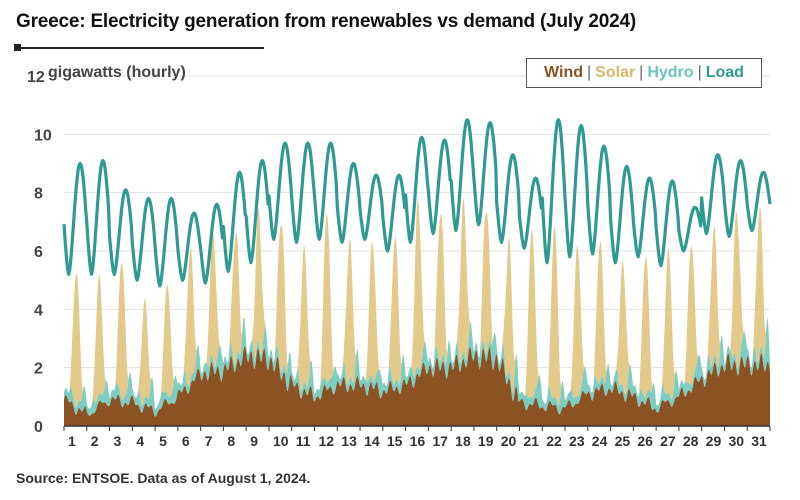 This screenshot has height=500, width=800. What do you see at coordinates (118, 441) in the screenshot?
I see `x-tick-label: 3` at bounding box center [118, 441].